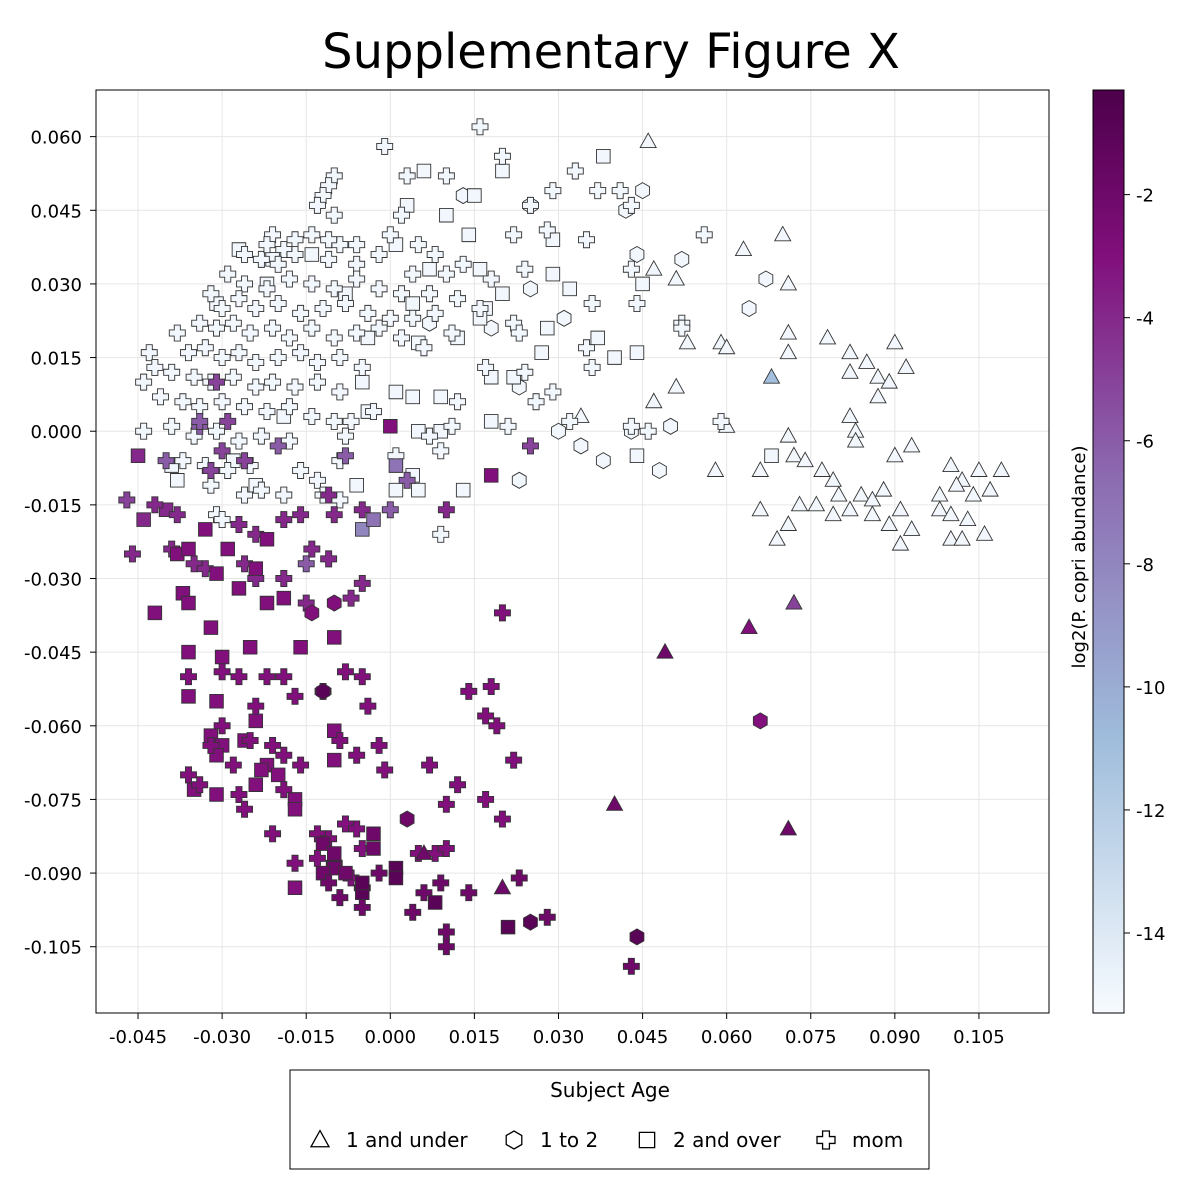  What do you see at coordinates (391, 1037) in the screenshot?
I see `x-tick-label: 0.000` at bounding box center [391, 1037].